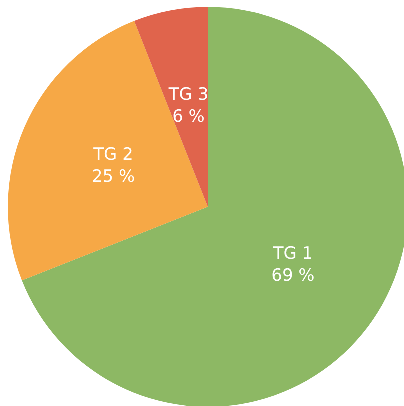 Image resolution: width=404 pixels, height=406 pixels. I want to click on data-label: 69 %, so click(293, 276).